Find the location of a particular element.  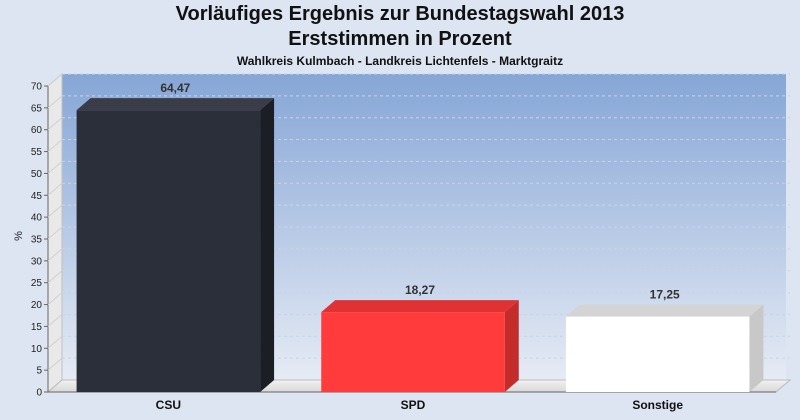

y-tick-label: 20 is located at coordinates (37, 305).